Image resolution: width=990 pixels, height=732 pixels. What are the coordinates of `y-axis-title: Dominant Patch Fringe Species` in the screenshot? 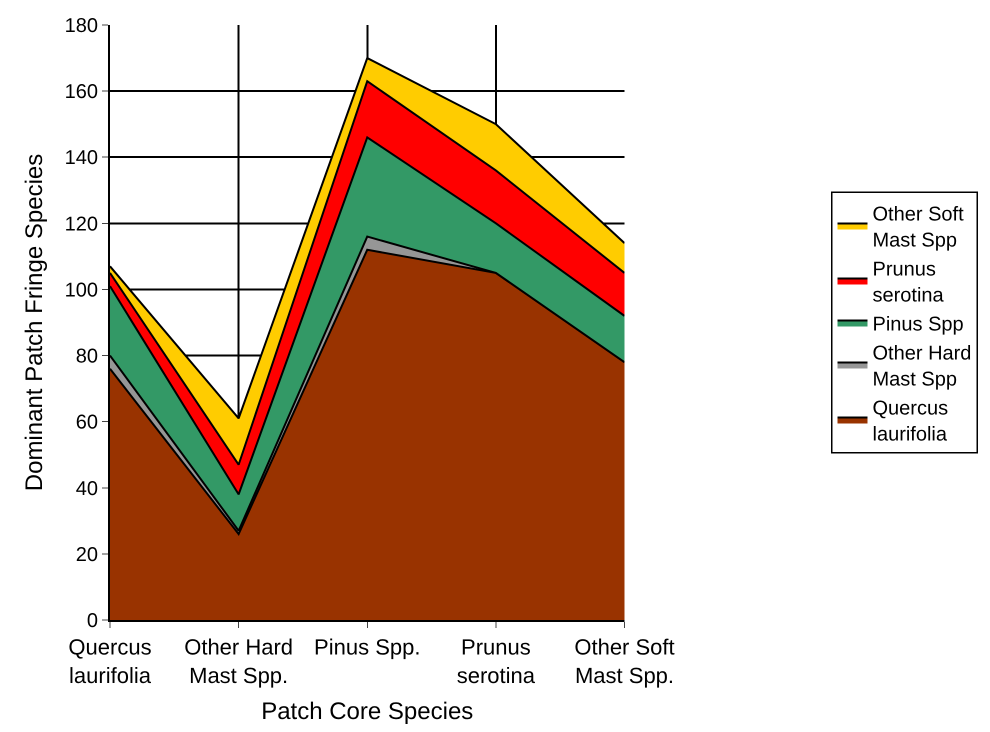 It's located at (34, 323).